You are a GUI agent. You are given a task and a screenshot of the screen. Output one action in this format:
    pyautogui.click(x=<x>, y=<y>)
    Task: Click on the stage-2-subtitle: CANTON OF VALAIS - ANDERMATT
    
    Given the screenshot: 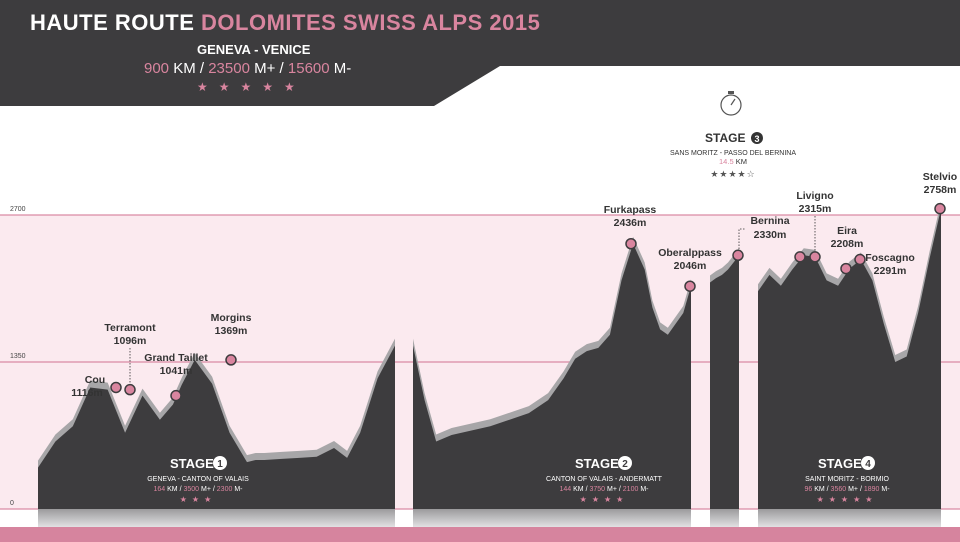 What is the action you would take?
    pyautogui.click(x=604, y=479)
    